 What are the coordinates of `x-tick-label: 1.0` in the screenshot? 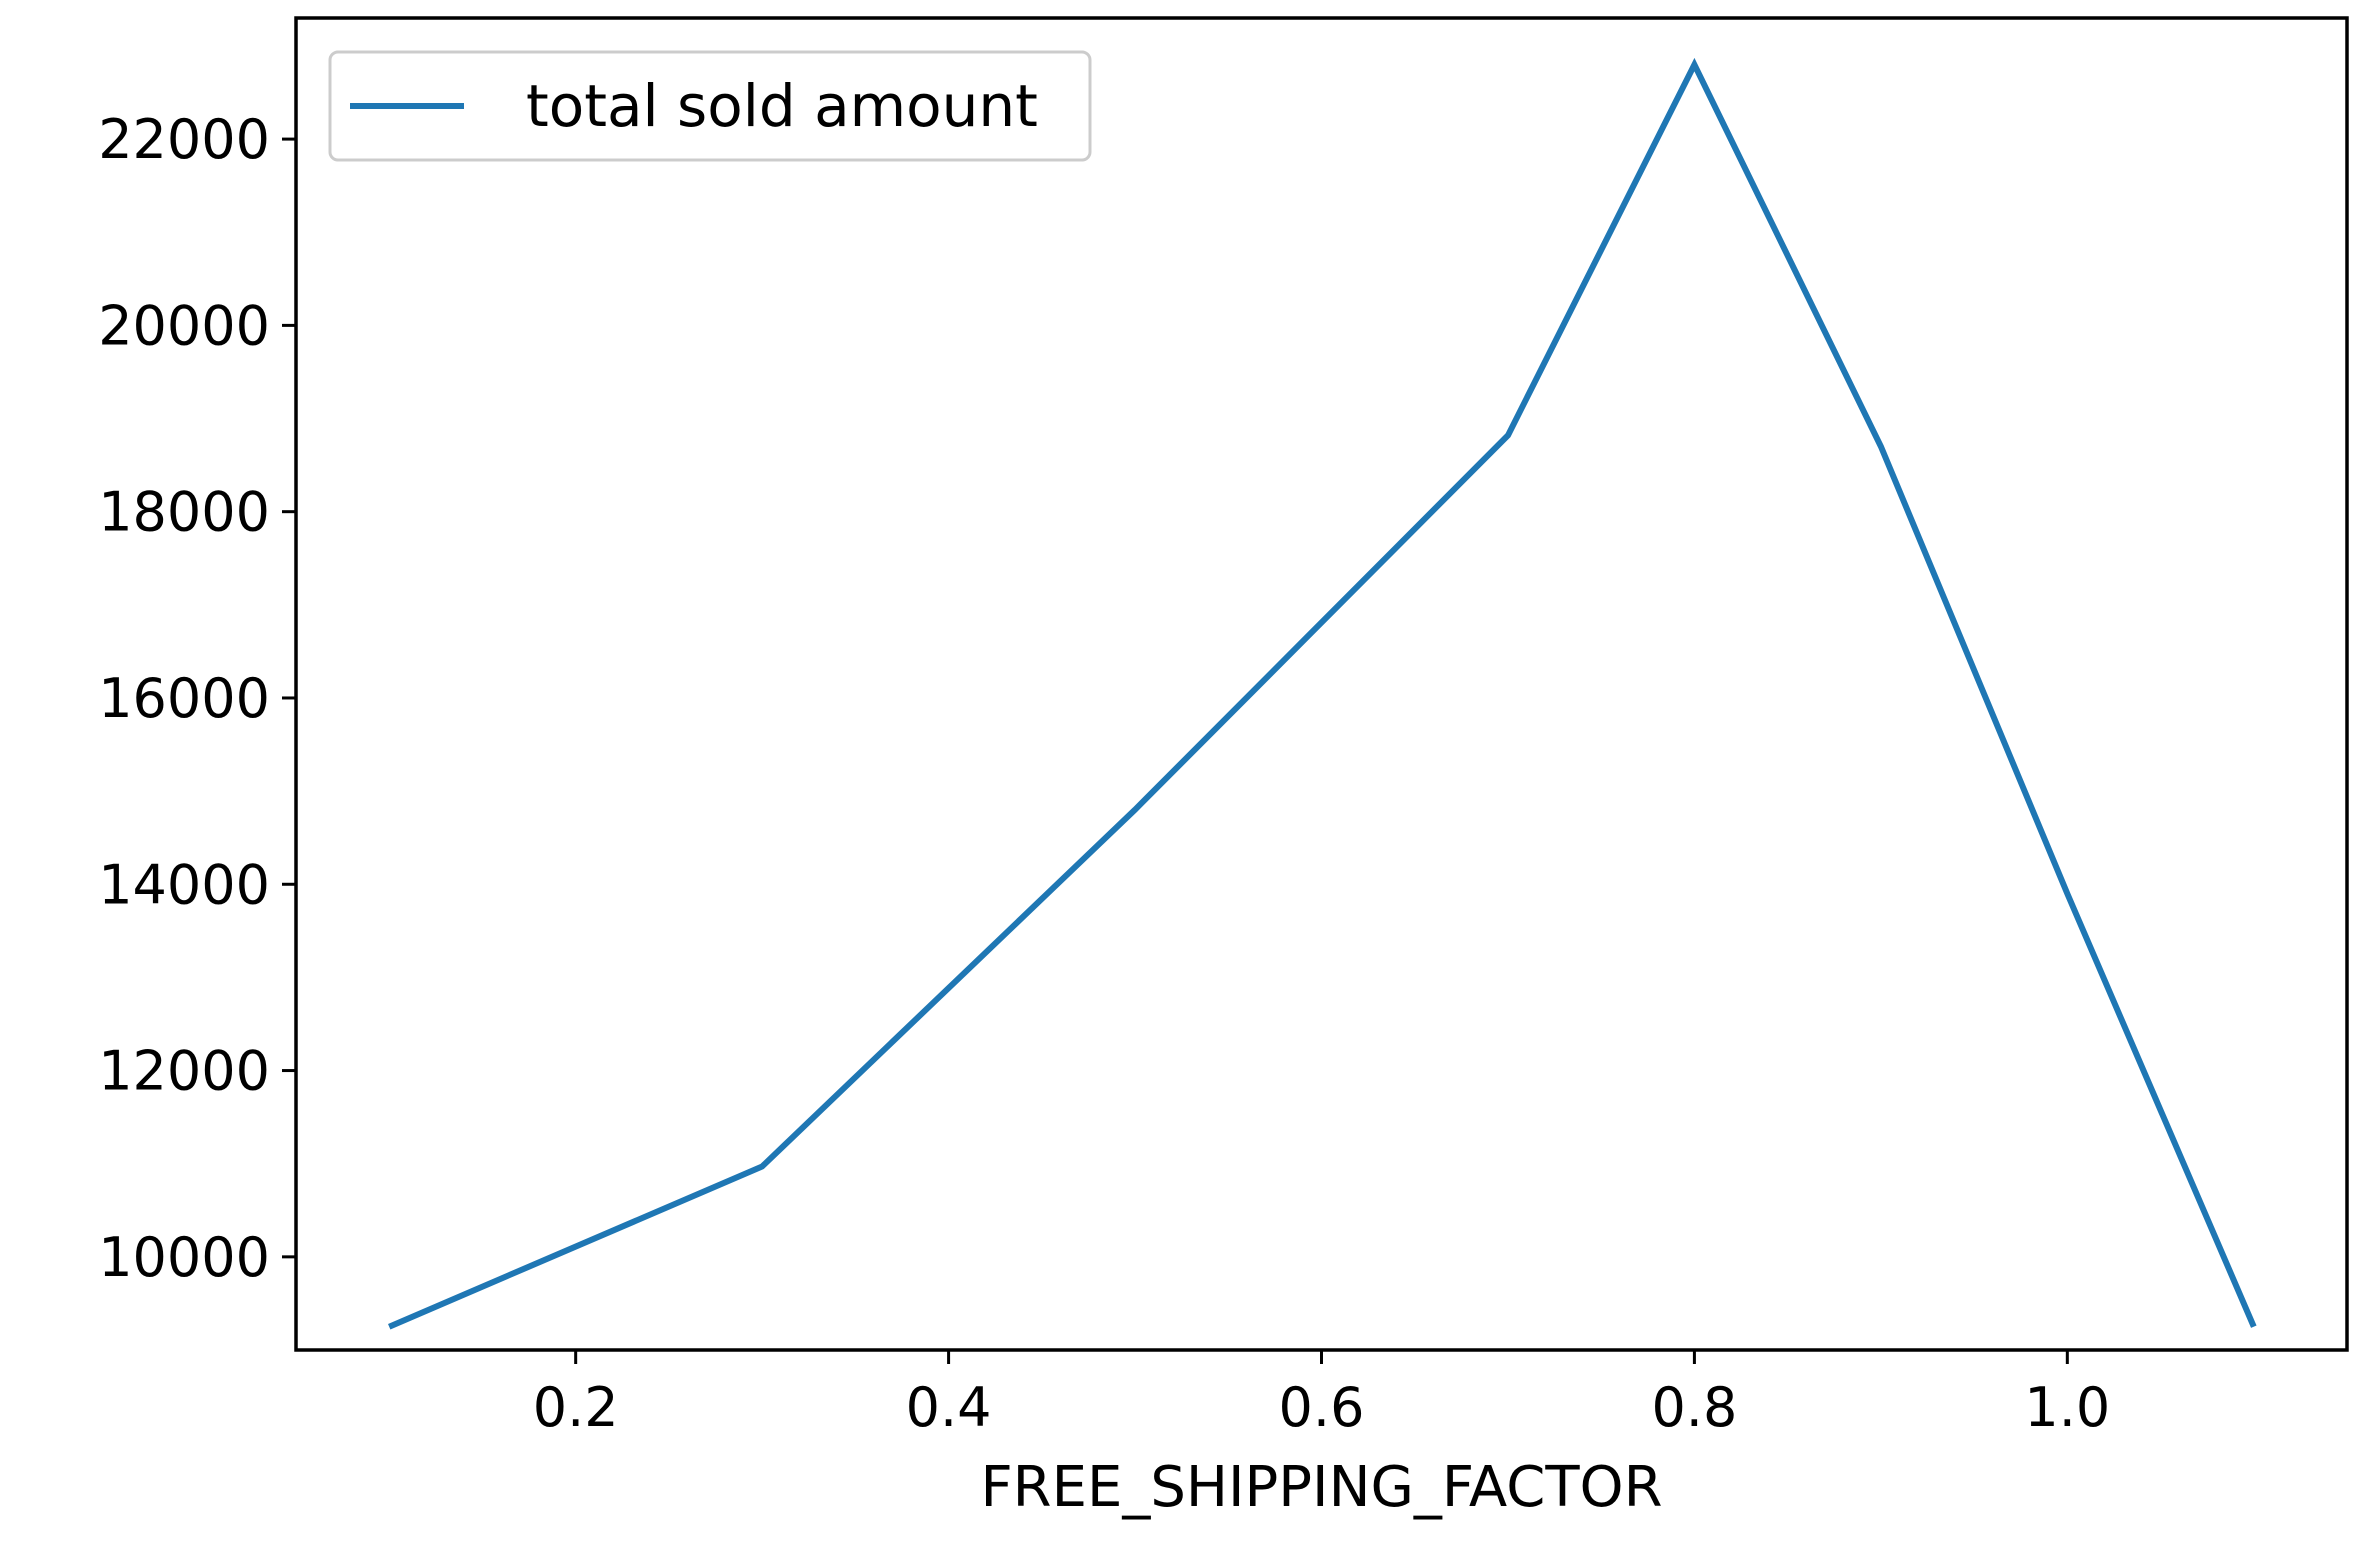 It's located at (2067, 1407).